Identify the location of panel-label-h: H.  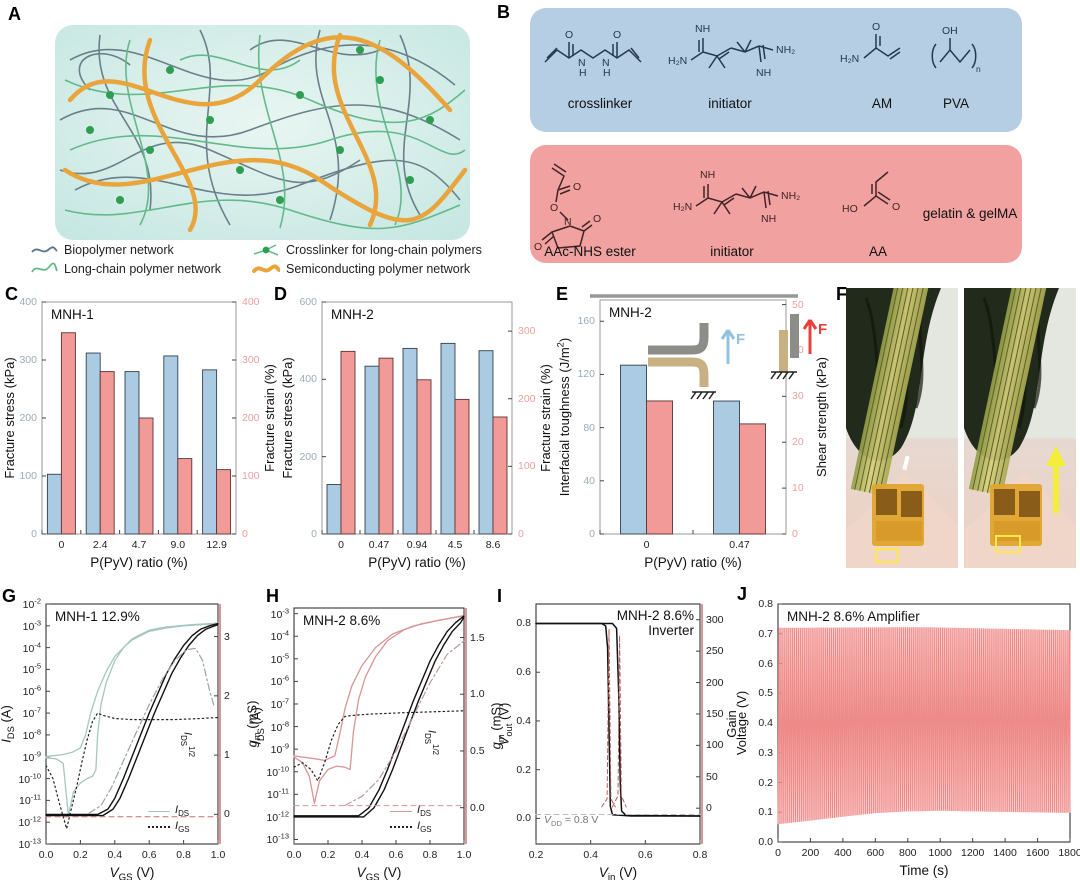
(272, 596).